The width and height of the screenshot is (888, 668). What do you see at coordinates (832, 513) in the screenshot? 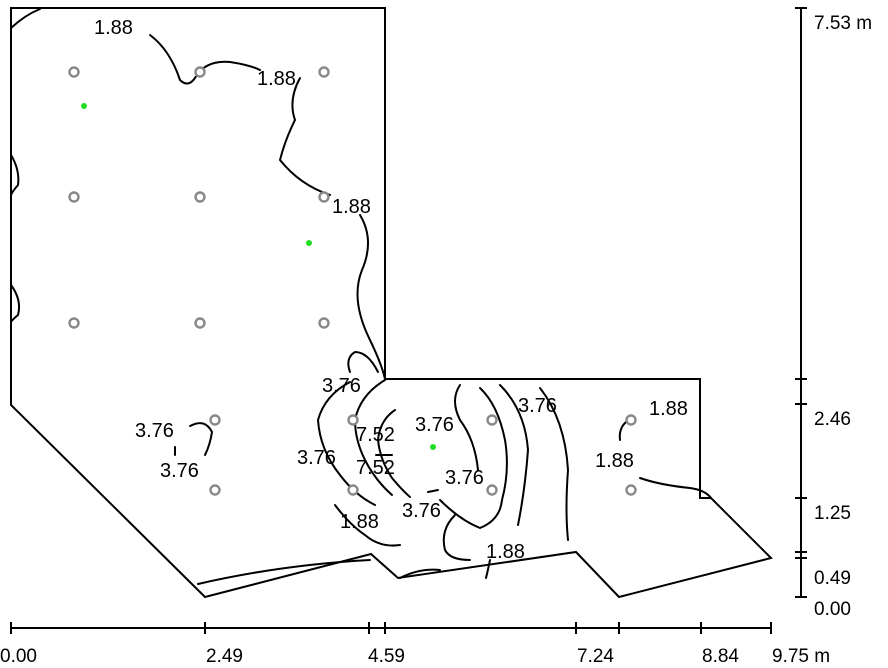
I see `y-tick-label: 1.25` at bounding box center [832, 513].